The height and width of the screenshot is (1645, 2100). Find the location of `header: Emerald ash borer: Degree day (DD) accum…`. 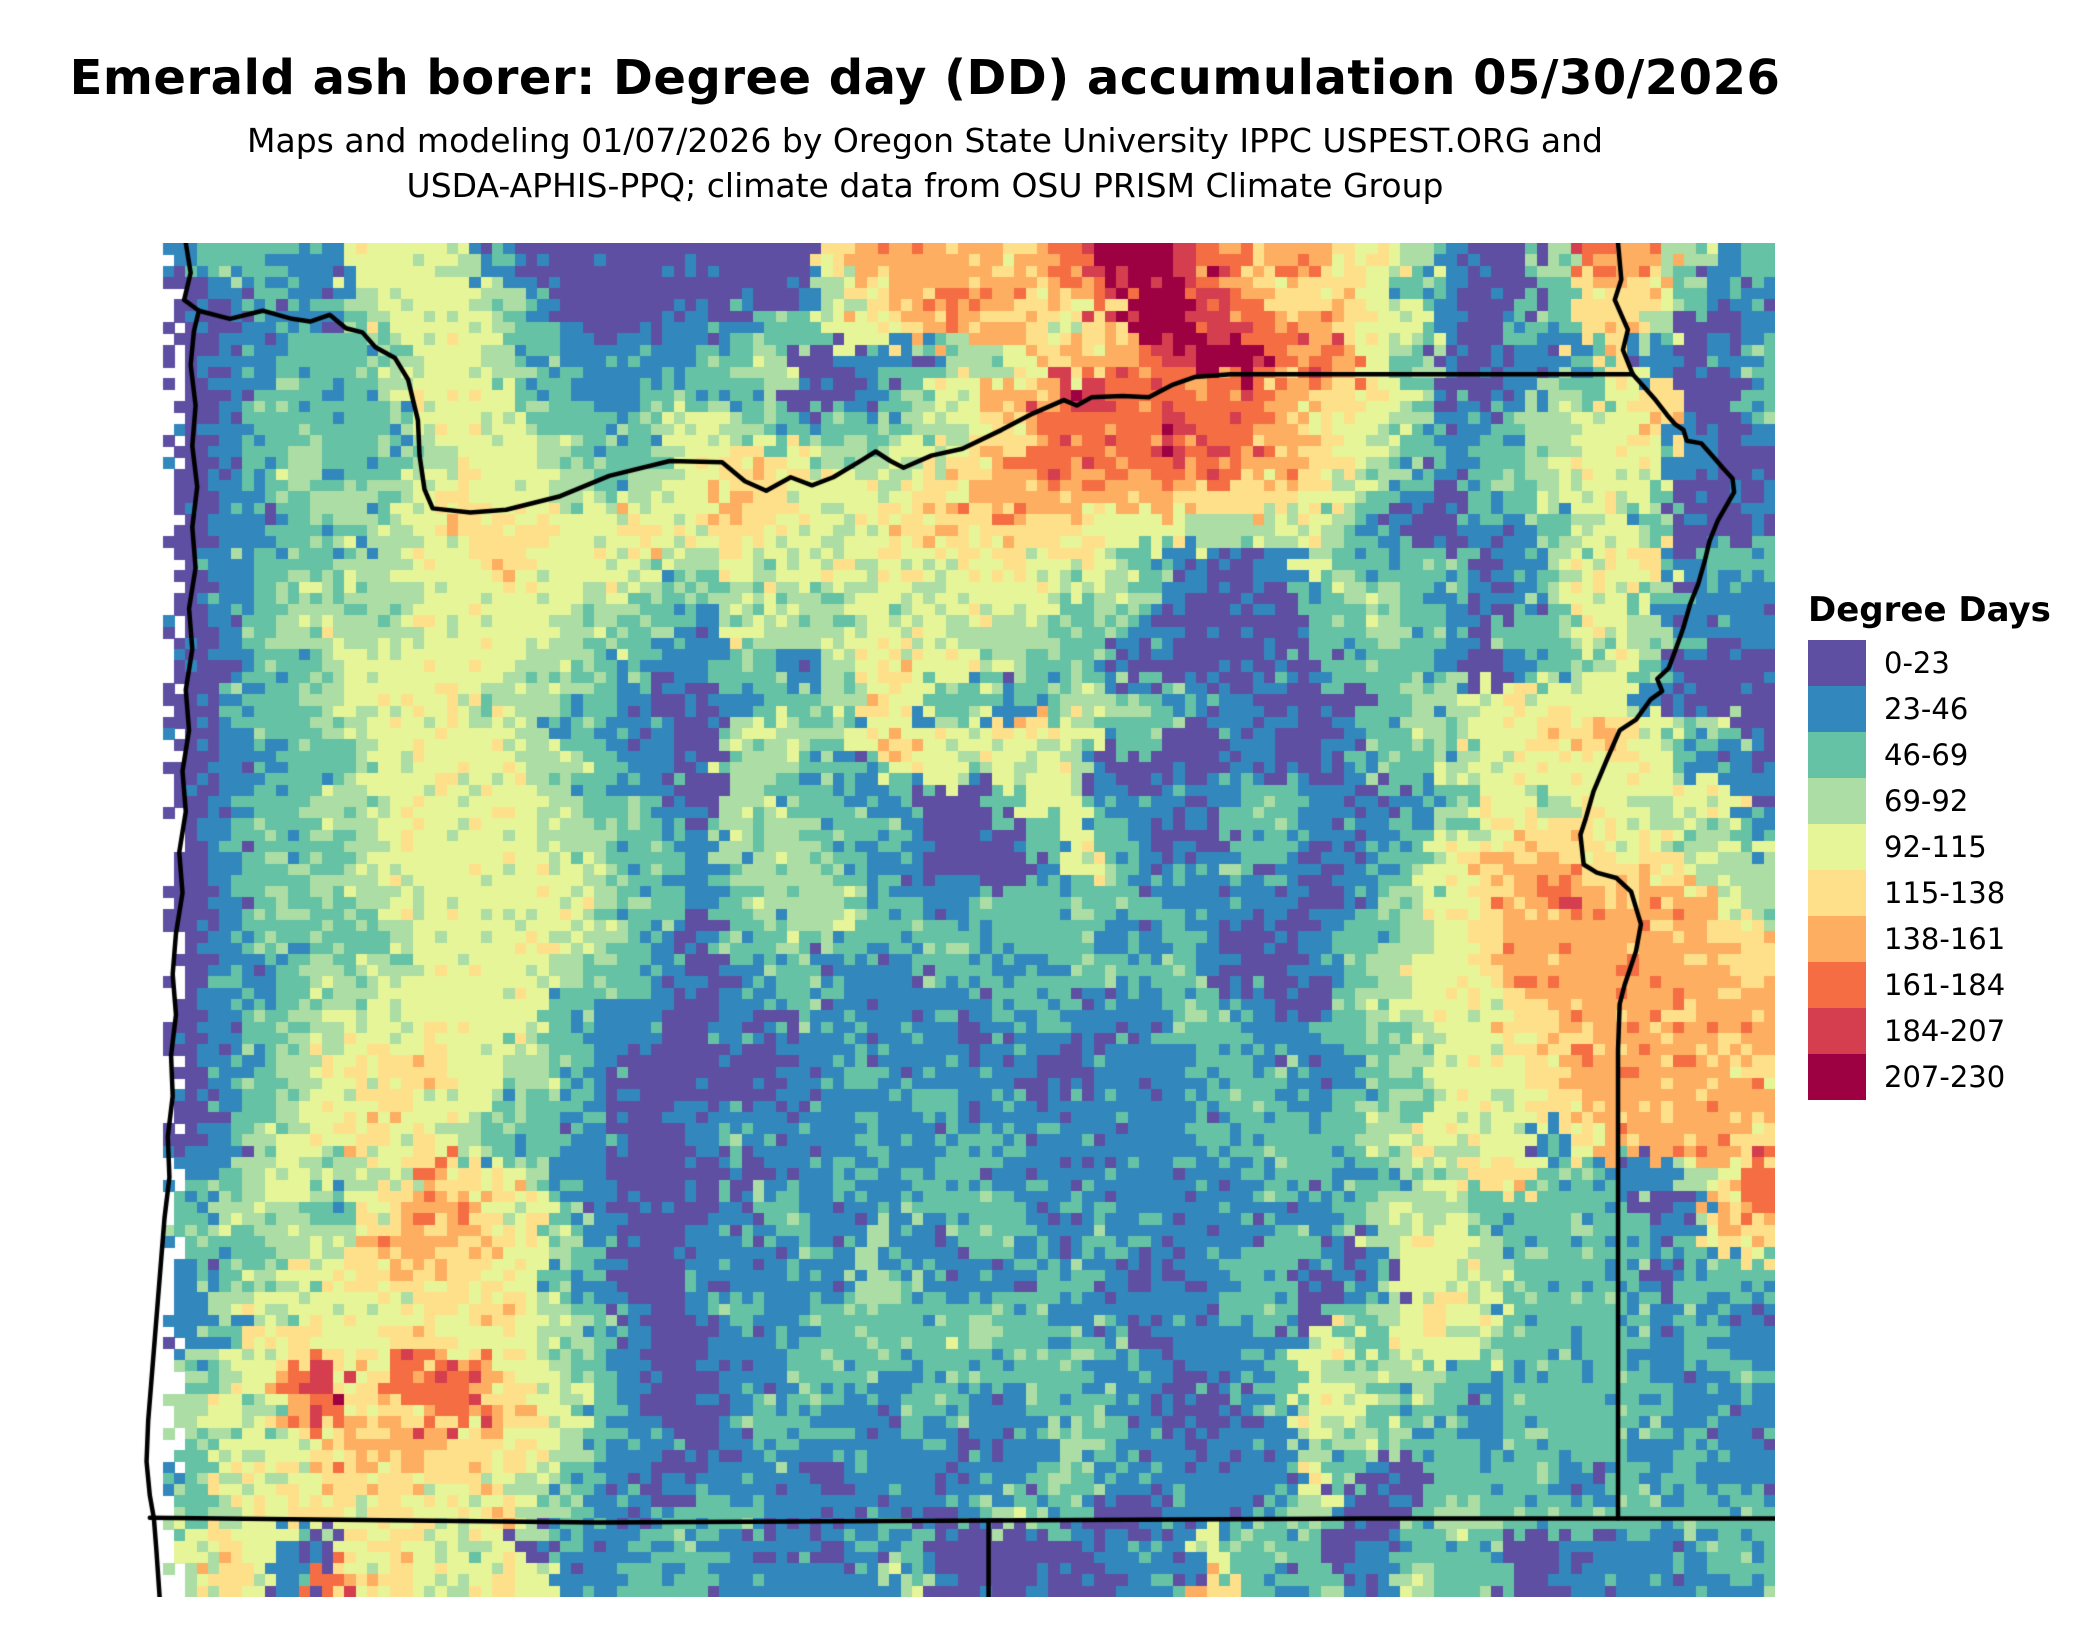

header: Emerald ash borer: Degree day (DD) accum… is located at coordinates (925, 129).